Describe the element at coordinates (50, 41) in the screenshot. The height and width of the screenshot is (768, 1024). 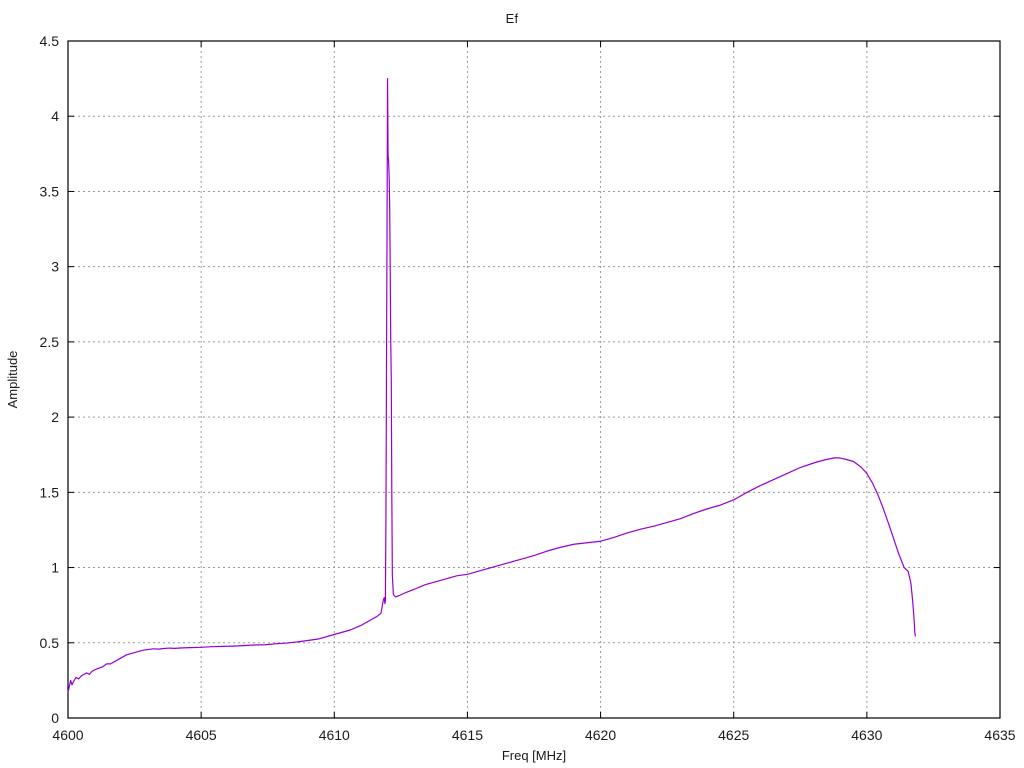
I see `y-tick-label: 4.5` at that location.